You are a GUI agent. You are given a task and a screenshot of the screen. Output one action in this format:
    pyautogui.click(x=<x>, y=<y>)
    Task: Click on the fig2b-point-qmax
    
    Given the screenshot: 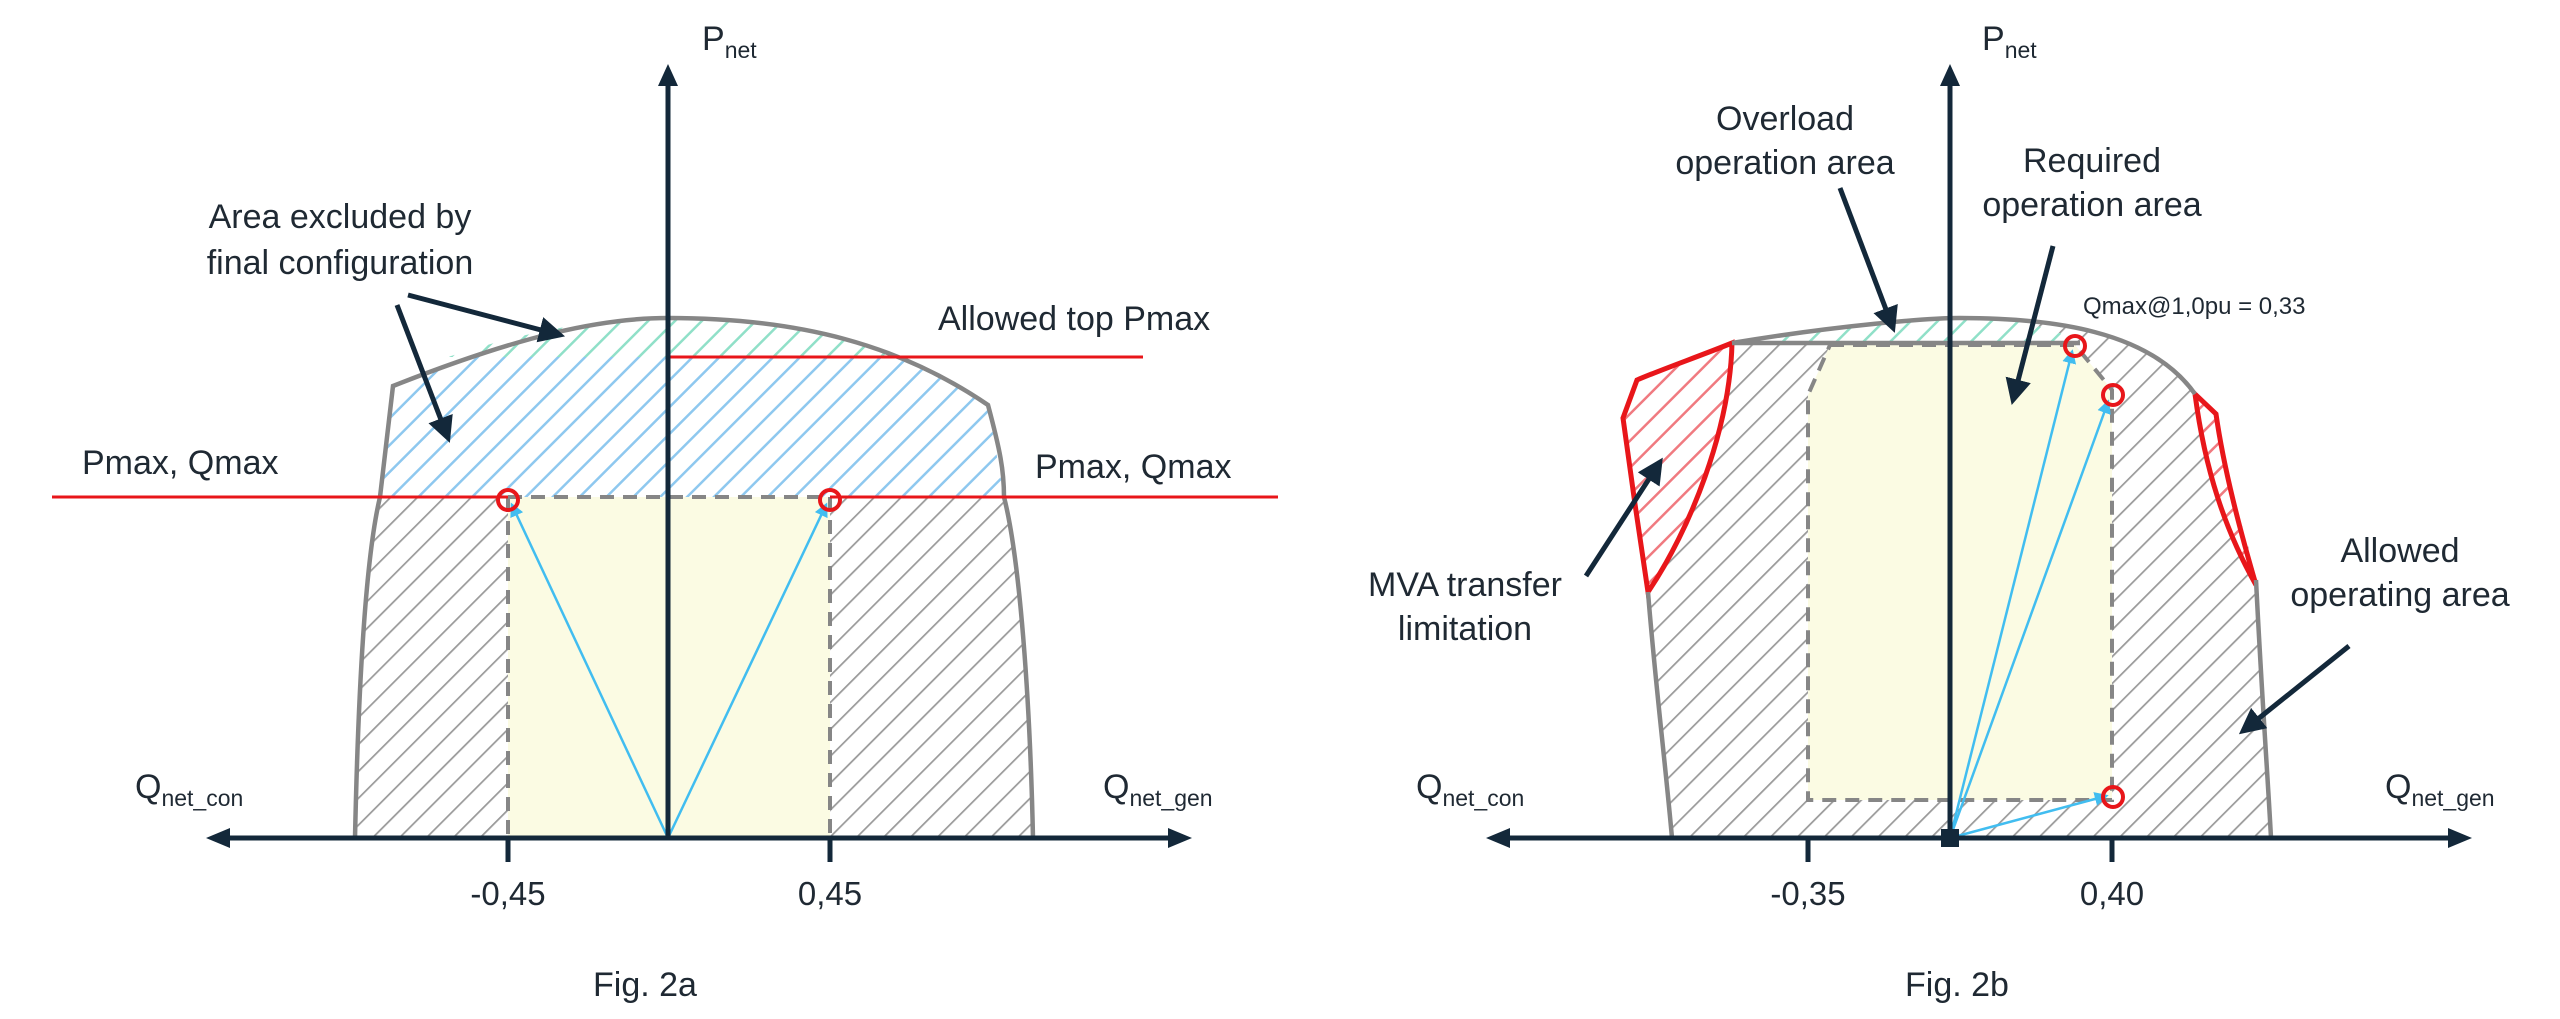 What is the action you would take?
    pyautogui.click(x=2075, y=346)
    